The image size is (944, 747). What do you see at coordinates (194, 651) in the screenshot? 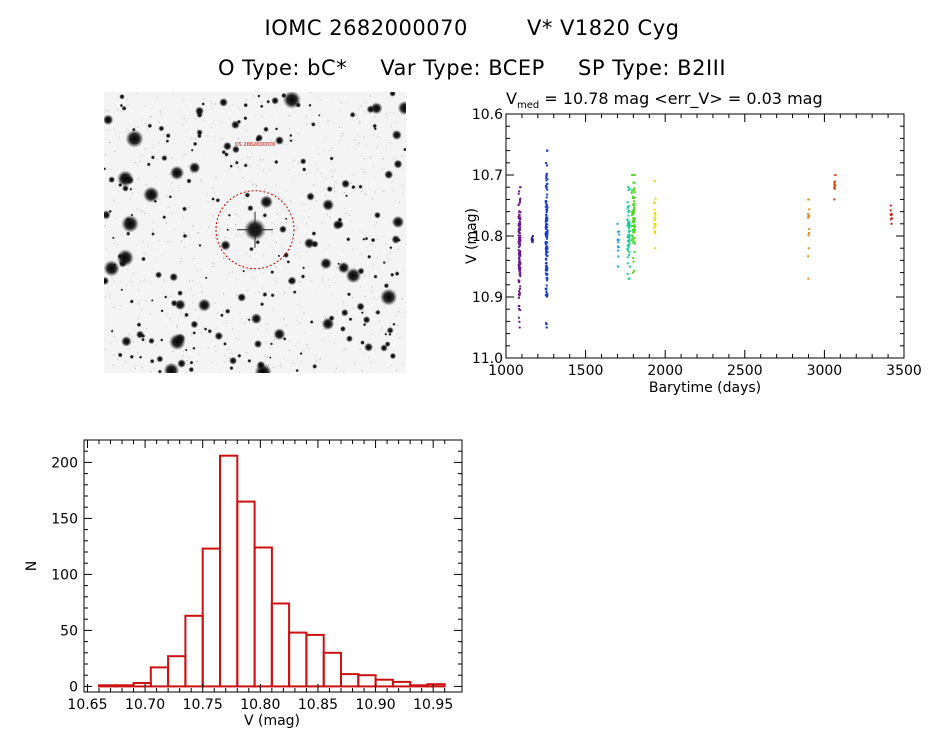
I see `histogram-bar` at bounding box center [194, 651].